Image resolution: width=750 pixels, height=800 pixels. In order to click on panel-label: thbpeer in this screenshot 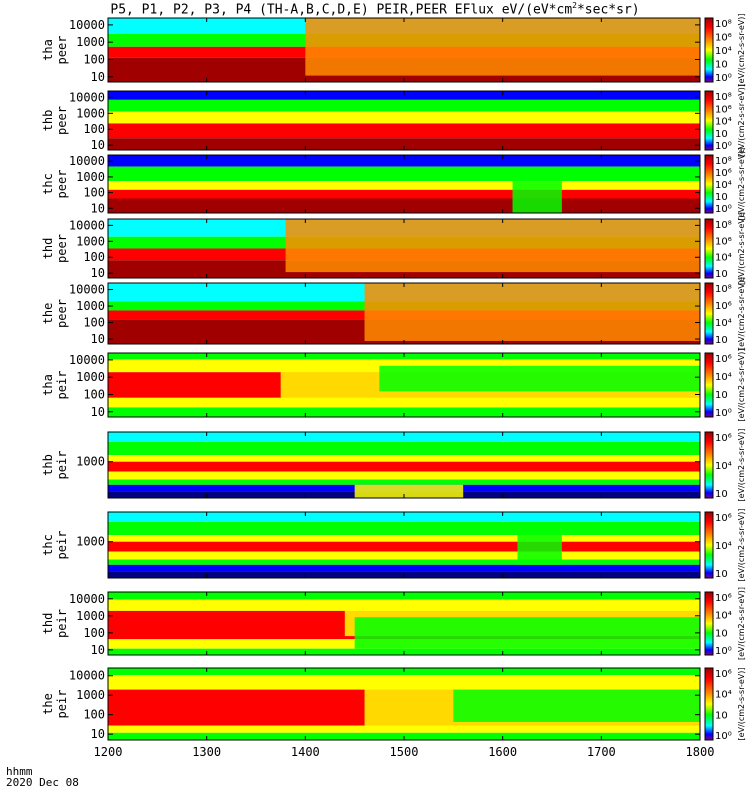, I will do `click(55, 120)`.